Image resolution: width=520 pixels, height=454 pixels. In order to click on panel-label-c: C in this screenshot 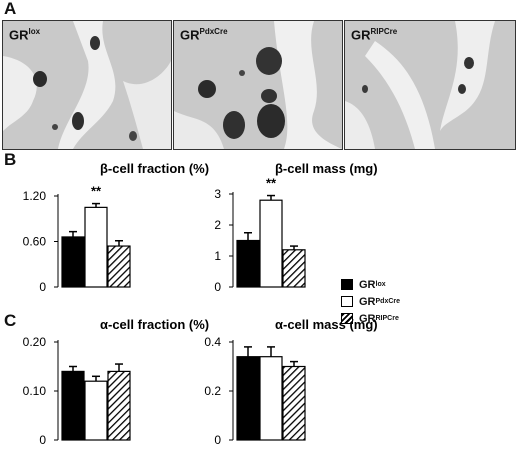, I will do `click(10, 320)`.